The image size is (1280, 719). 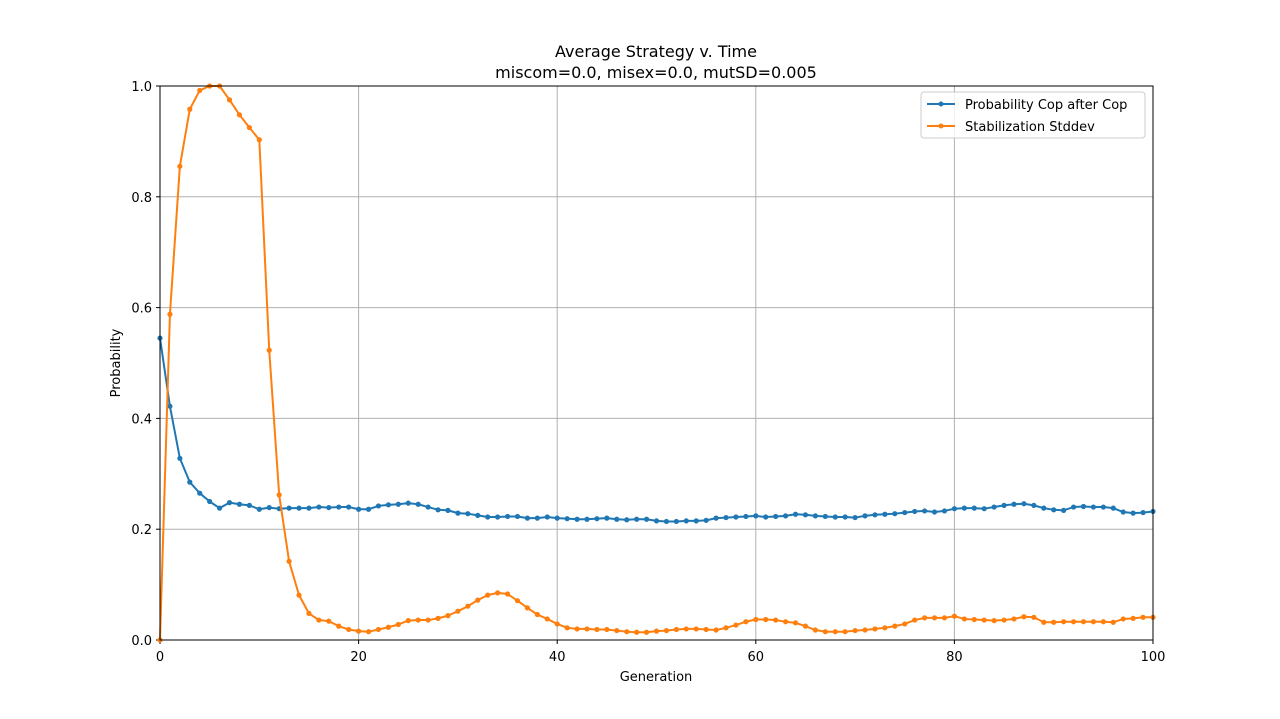 What do you see at coordinates (141, 198) in the screenshot?
I see `y-tick-label: 0.8` at bounding box center [141, 198].